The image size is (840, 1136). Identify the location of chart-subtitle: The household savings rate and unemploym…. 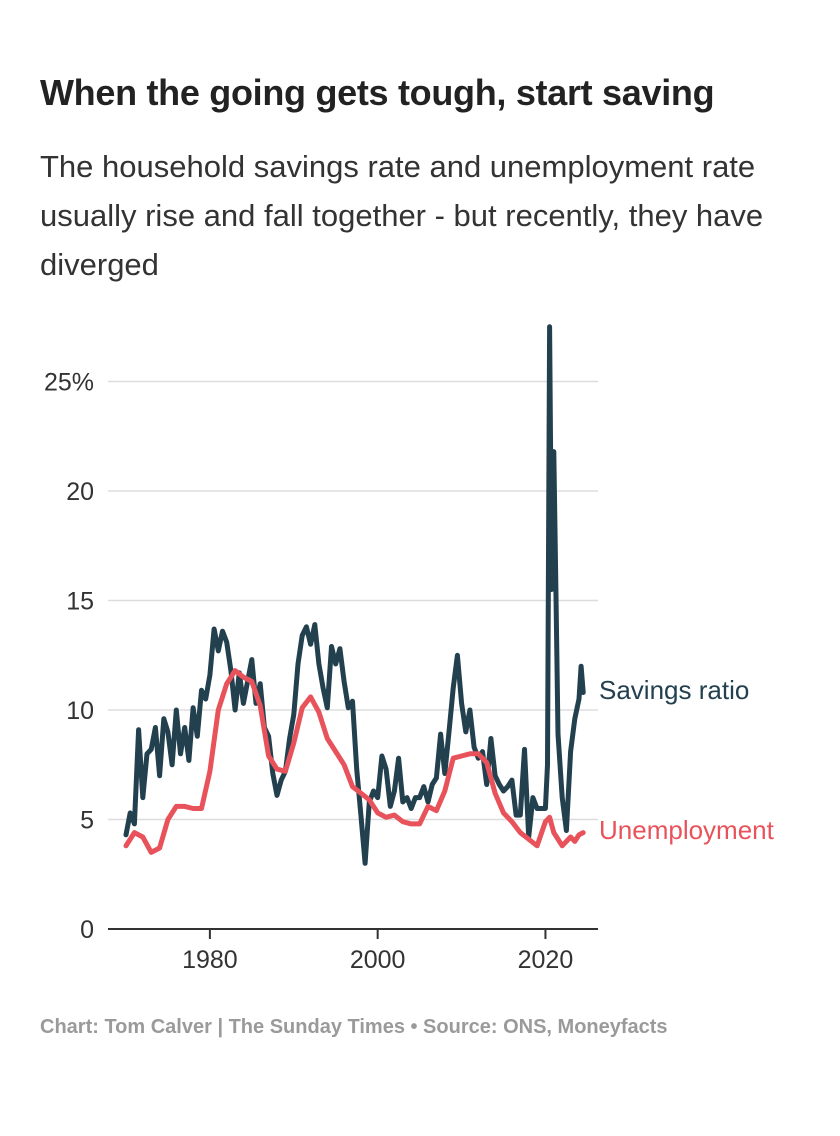
(402, 215).